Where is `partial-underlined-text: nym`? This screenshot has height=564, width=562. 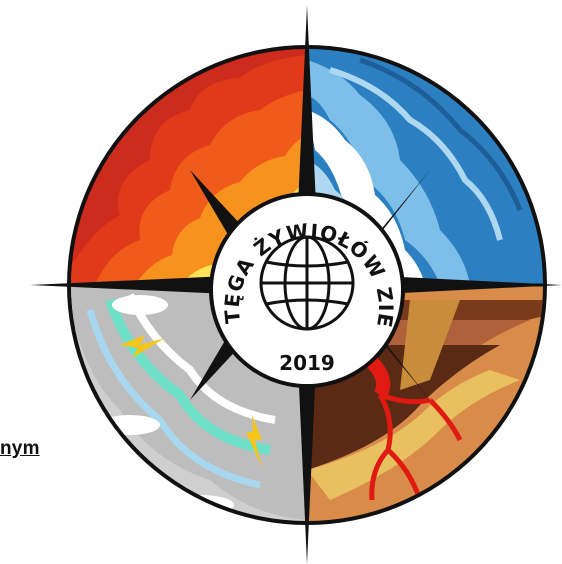 partial-underlined-text: nym is located at coordinates (20, 448).